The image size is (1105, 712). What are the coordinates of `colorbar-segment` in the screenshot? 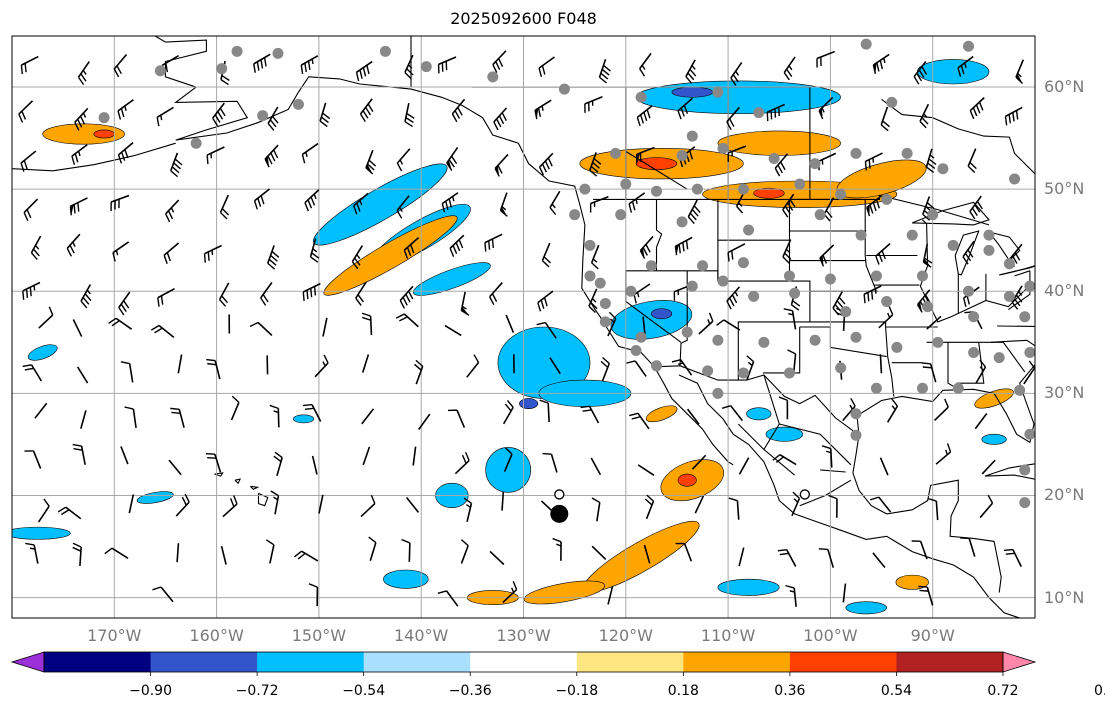 It's located at (98, 662).